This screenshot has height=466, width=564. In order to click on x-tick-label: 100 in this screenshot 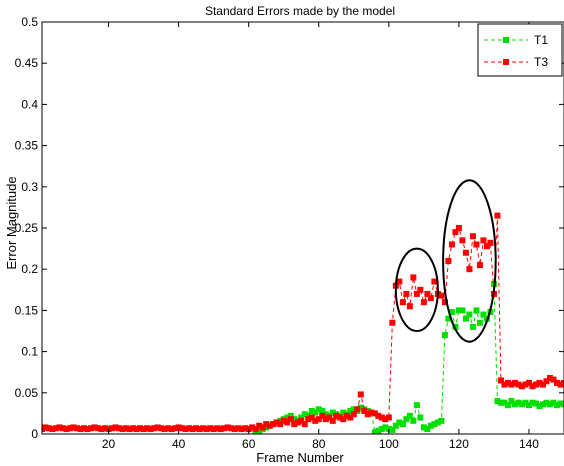, I will do `click(389, 444)`.